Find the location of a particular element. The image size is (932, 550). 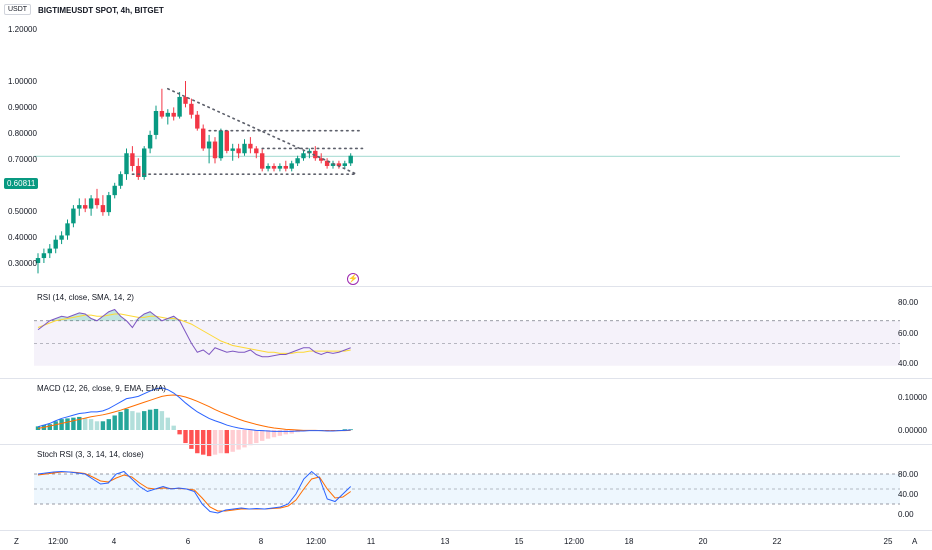

y-tick: 0.90000 is located at coordinates (22, 107).